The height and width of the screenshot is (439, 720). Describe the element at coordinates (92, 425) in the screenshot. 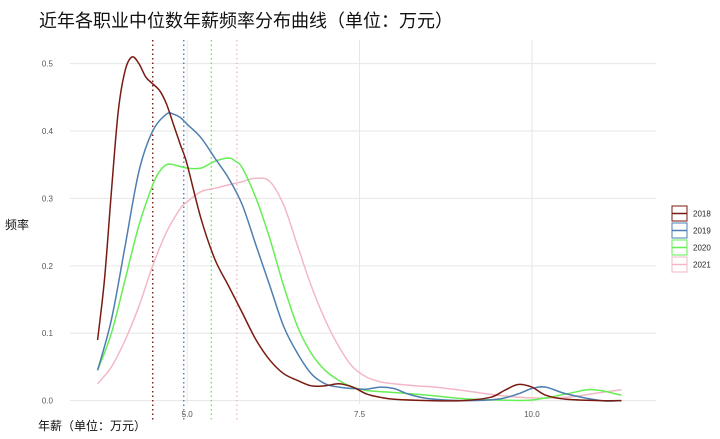

I see `x-axis-title: 年薪（单位：万元）` at that location.